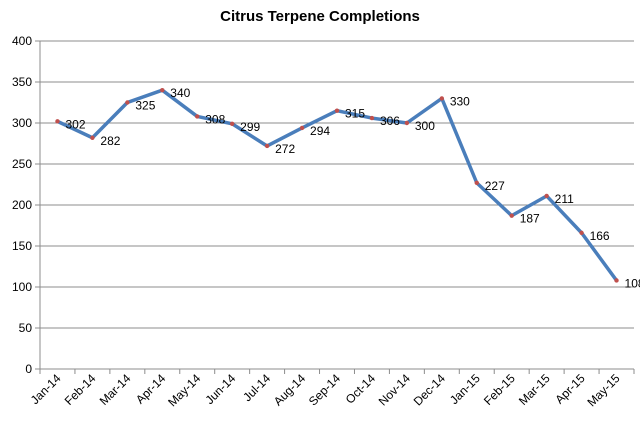  What do you see at coordinates (115, 389) in the screenshot?
I see `x-tick-label: Mar-14` at bounding box center [115, 389].